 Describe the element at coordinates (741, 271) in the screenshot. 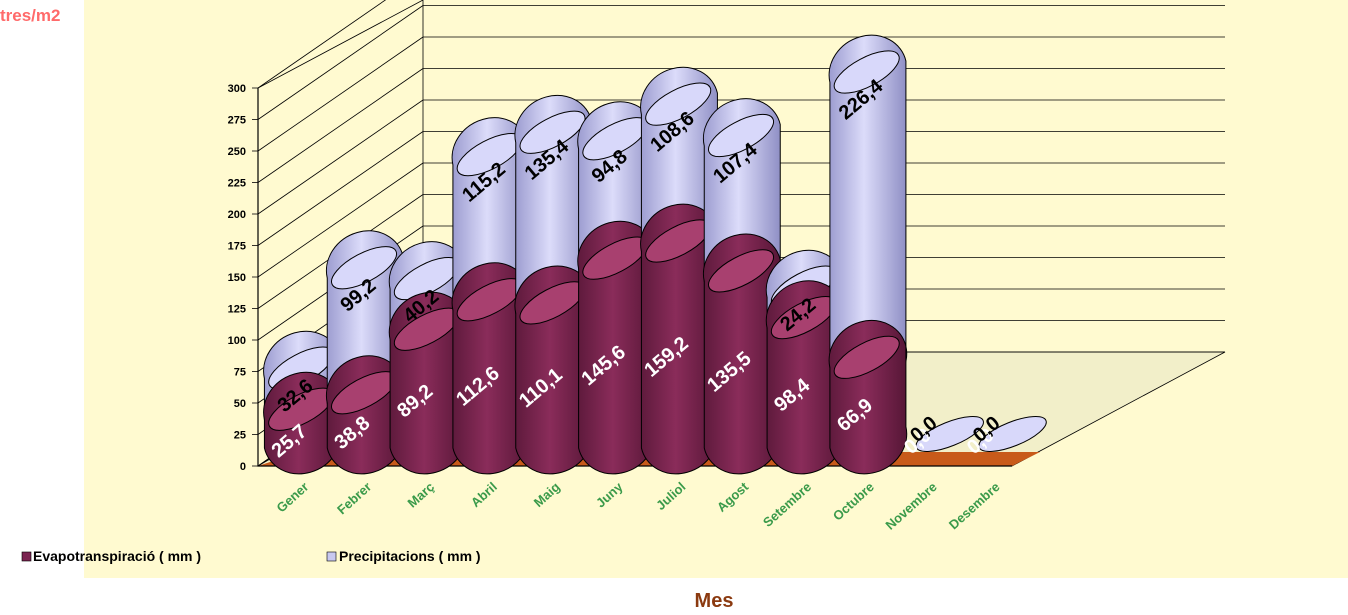

I see `bar-evap-7-top` at that location.